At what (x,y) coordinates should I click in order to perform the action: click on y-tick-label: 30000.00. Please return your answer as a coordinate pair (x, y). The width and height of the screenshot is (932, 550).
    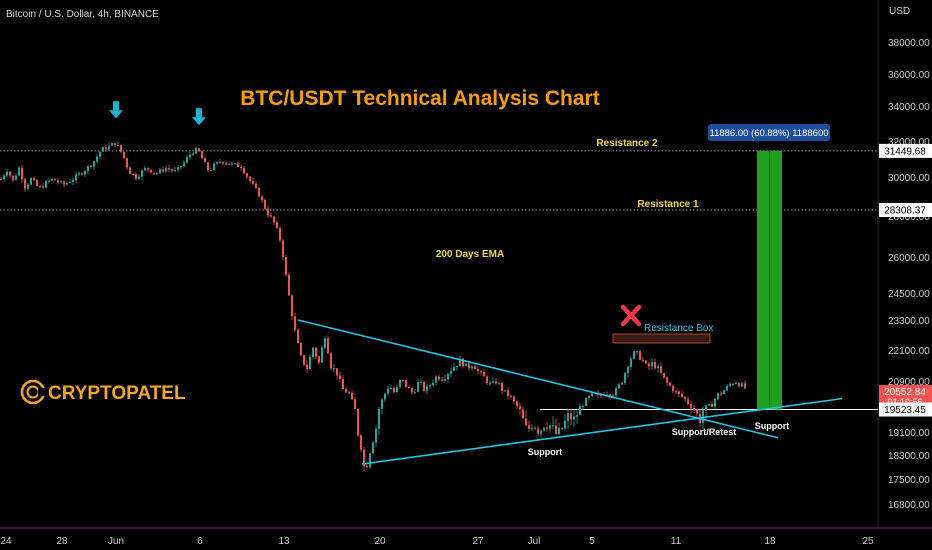
    Looking at the image, I should click on (909, 178).